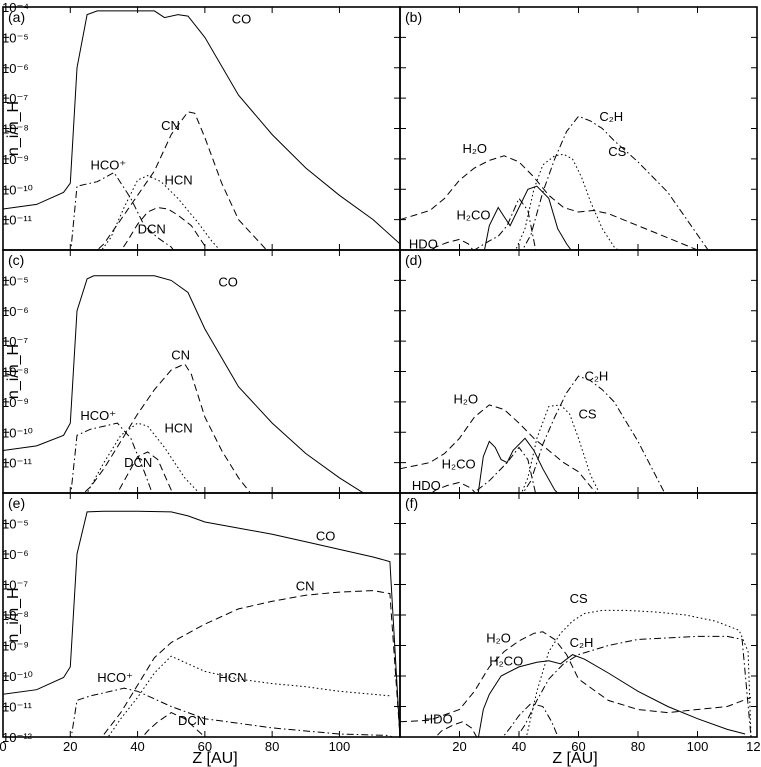 Image resolution: width=761 pixels, height=767 pixels. What do you see at coordinates (16, 260) in the screenshot?
I see `panel-label: (c)` at bounding box center [16, 260].